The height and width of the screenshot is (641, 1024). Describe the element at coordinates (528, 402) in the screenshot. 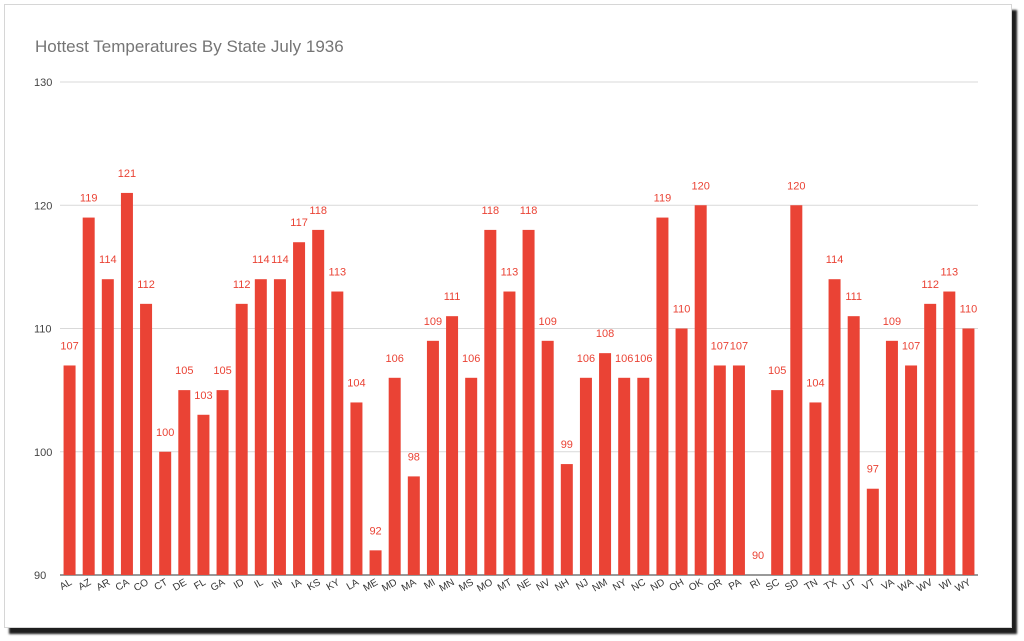

I see `bar-ne` at that location.